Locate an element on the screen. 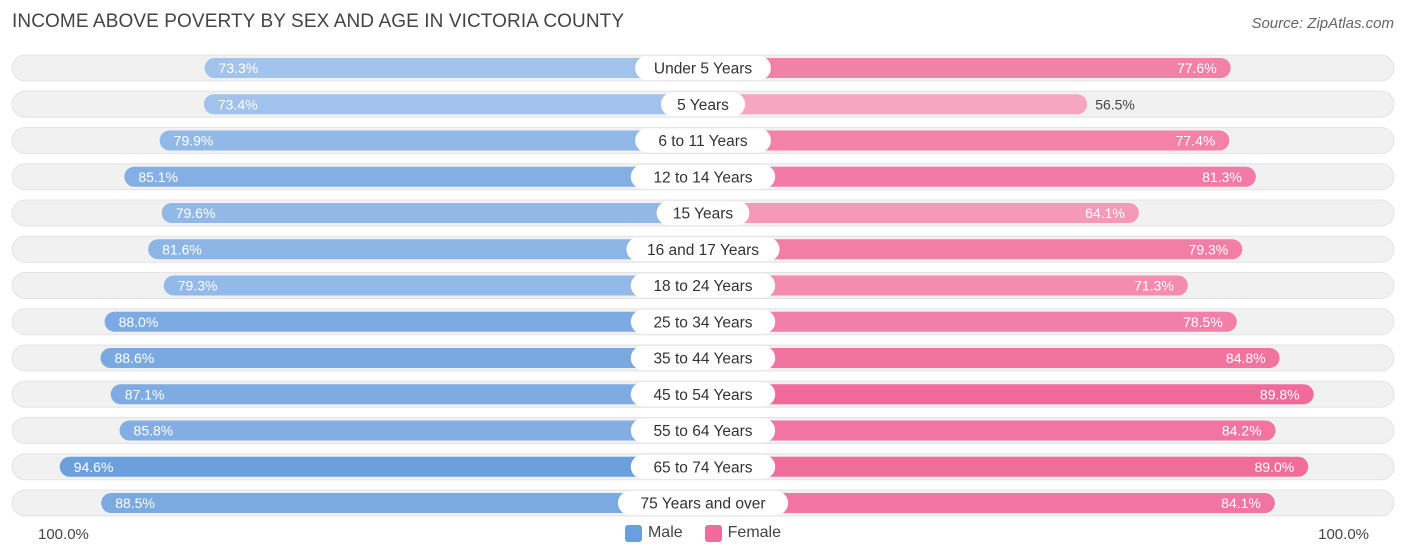  data-label-male: 85.8% is located at coordinates (154, 431).